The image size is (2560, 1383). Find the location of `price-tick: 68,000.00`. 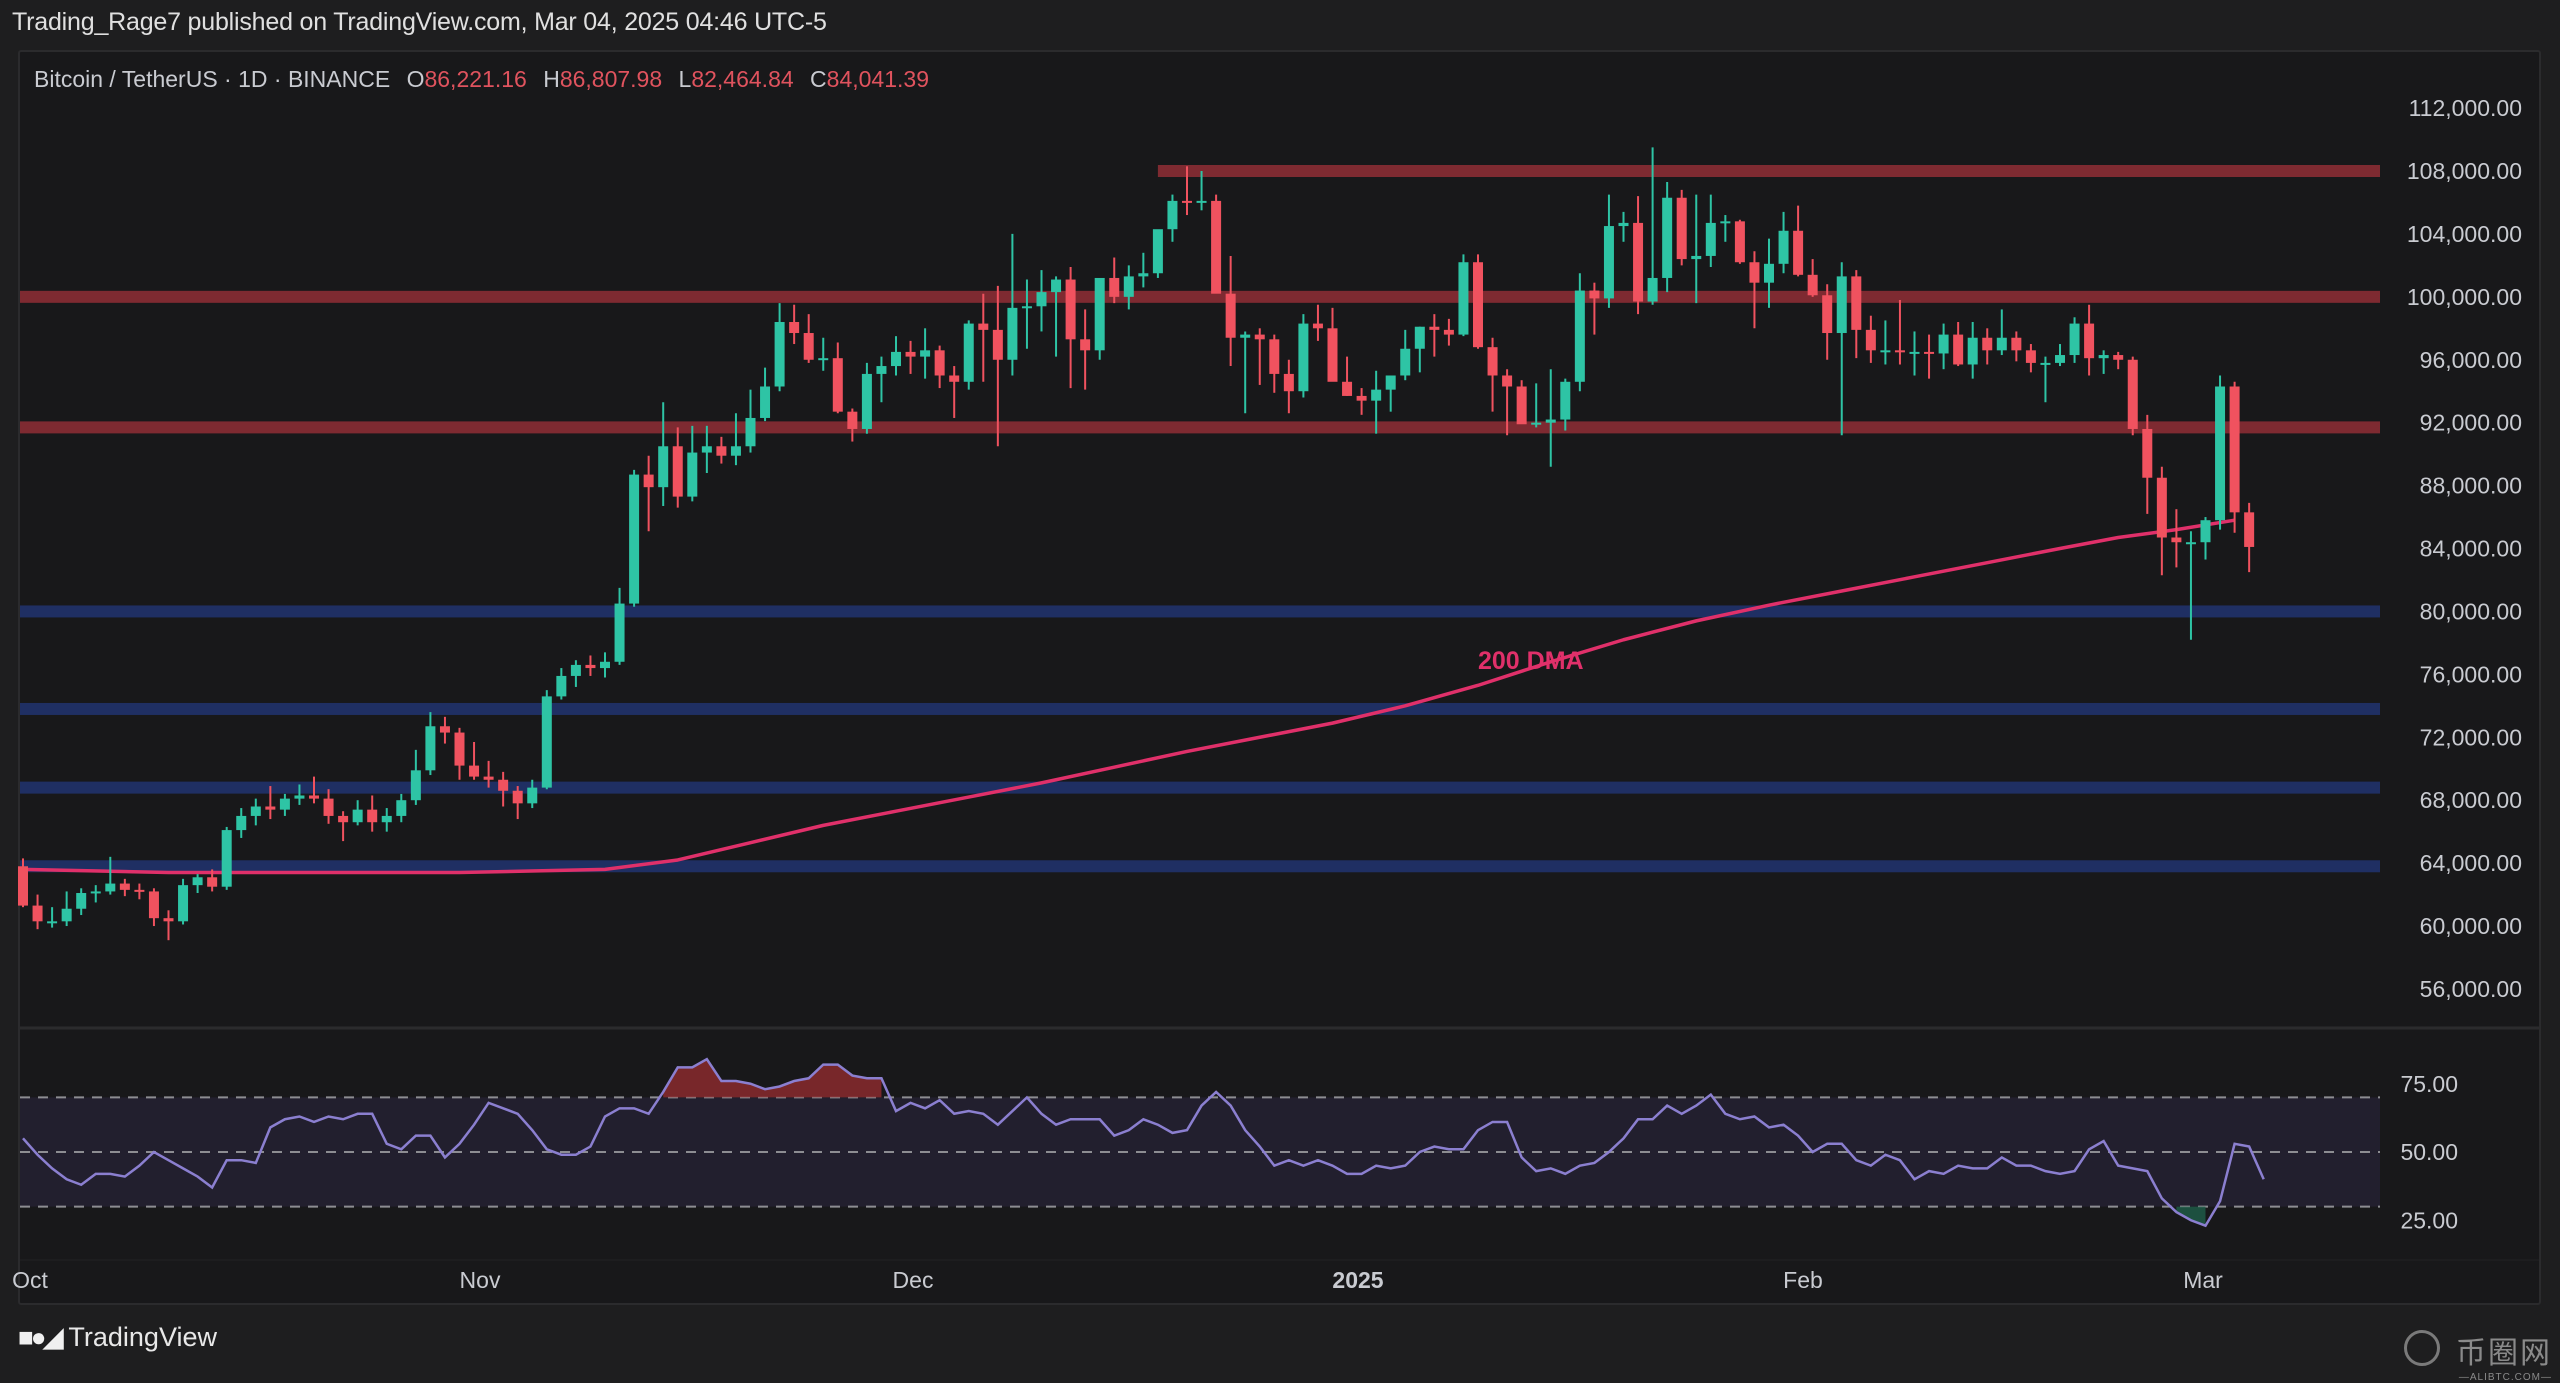

price-tick: 68,000.00 is located at coordinates (2471, 800).